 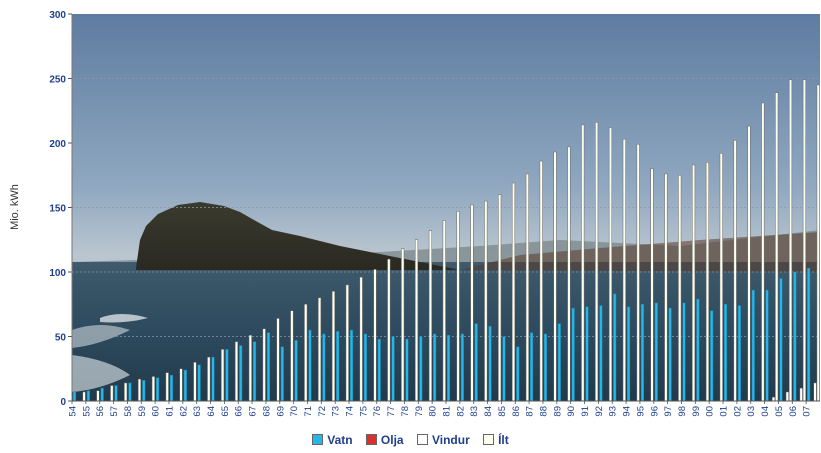 What do you see at coordinates (322, 411) in the screenshot?
I see `x-tick-label: 72` at bounding box center [322, 411].